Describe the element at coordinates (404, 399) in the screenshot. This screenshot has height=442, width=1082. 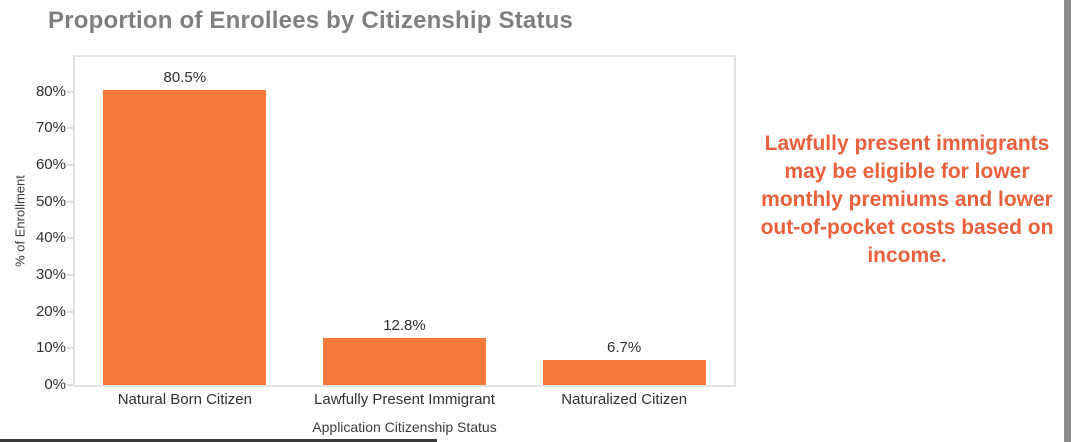
I see `x-category-label-lawfully-present-immigrant: Lawfully Present Immigrant` at that location.